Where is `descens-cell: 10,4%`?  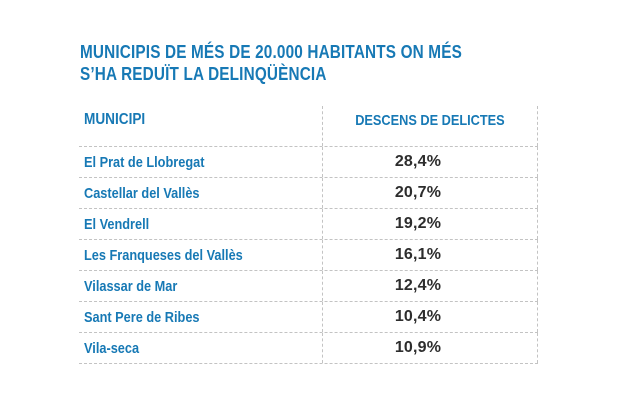
descens-cell: 10,4% is located at coordinates (430, 317).